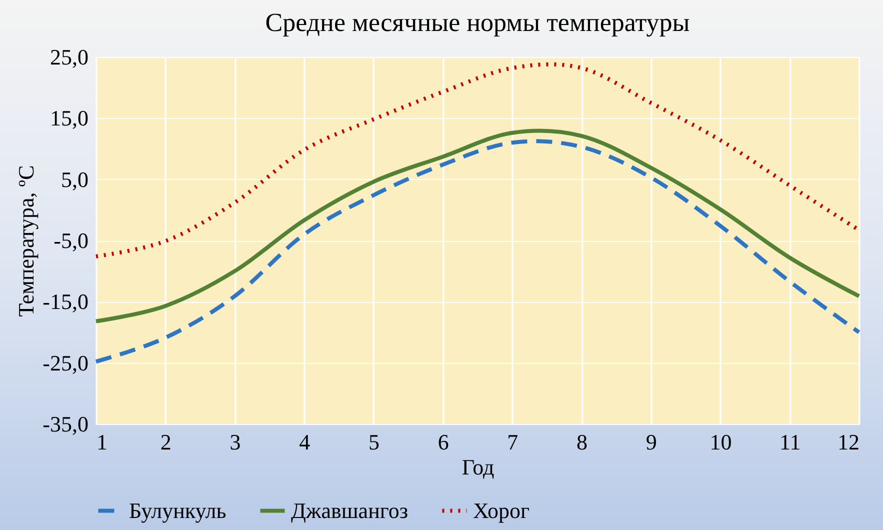  I want to click on x-tick-label: 4, so click(304, 442).